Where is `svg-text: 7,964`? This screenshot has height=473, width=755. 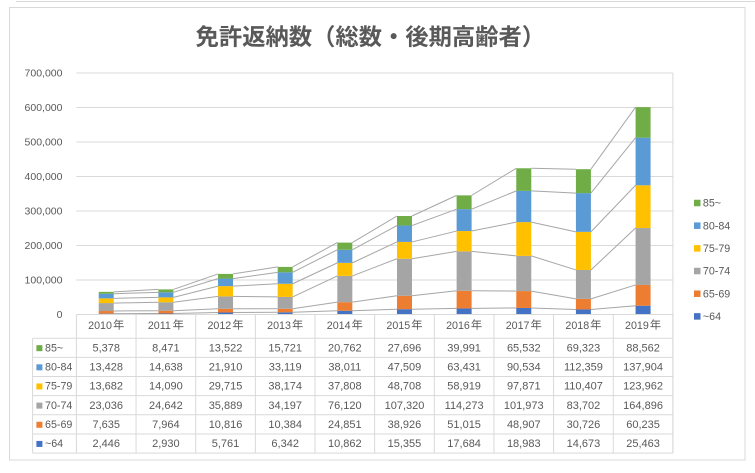
svg-text: 7,964 is located at coordinates (166, 425).